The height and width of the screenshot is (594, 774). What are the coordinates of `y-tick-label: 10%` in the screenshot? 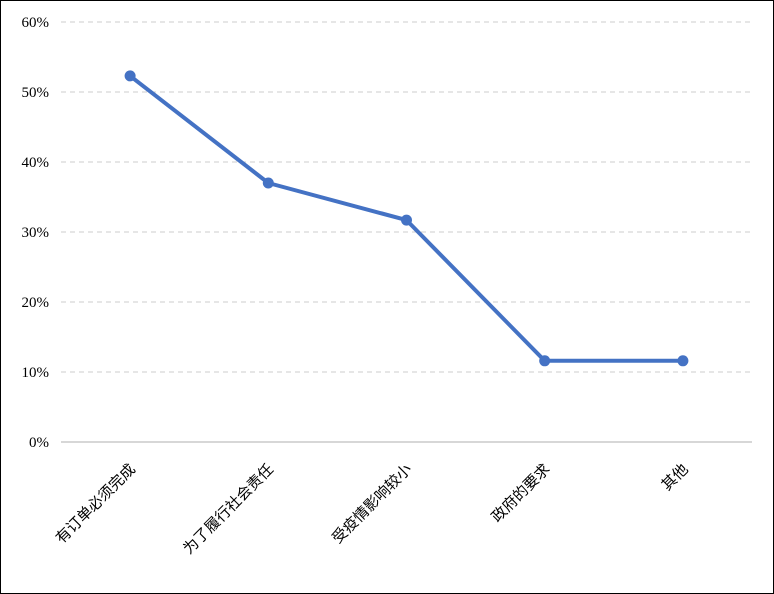 It's located at (36, 373).